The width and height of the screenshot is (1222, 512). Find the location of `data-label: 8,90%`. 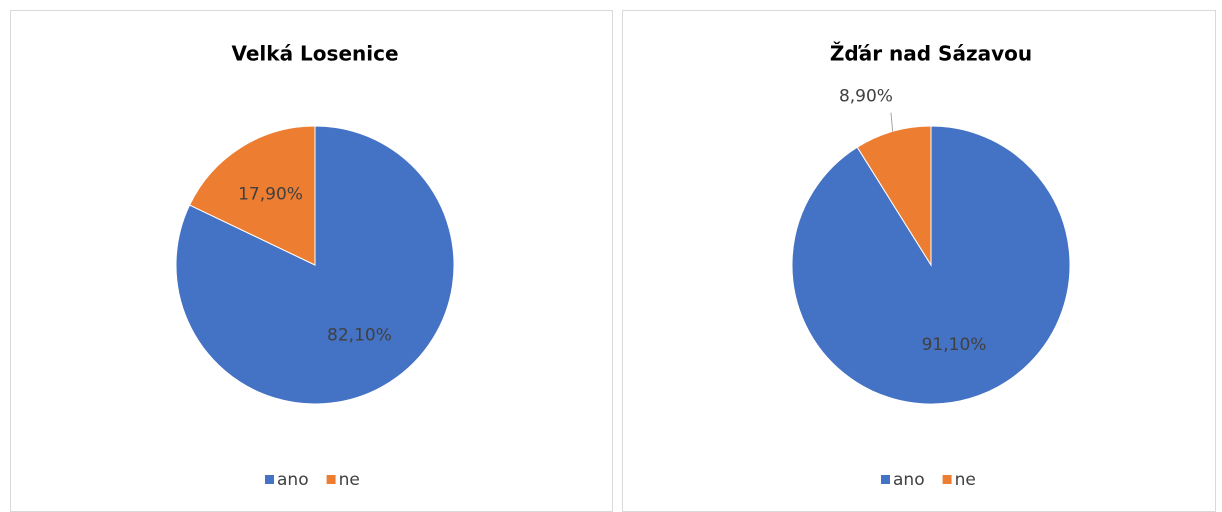

data-label: 8,90% is located at coordinates (866, 97).